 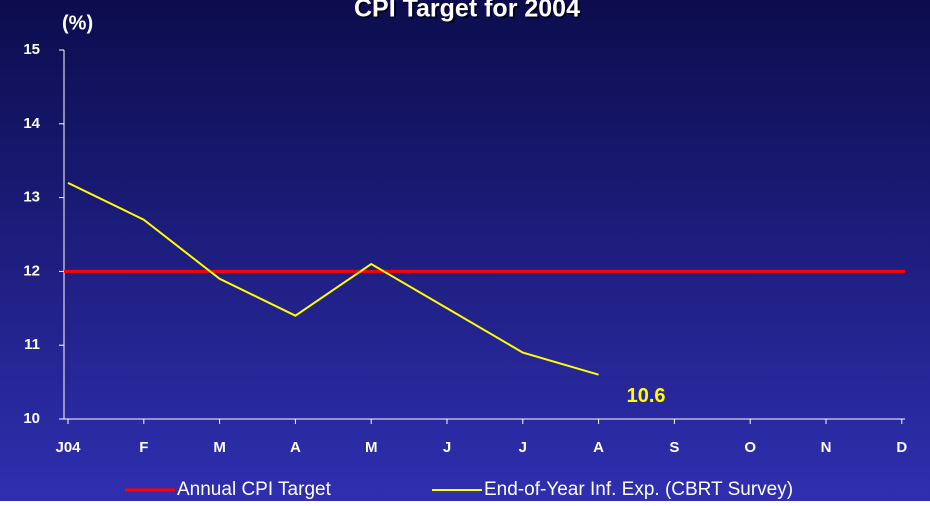 What do you see at coordinates (750, 447) in the screenshot?
I see `x-tick-label: O` at bounding box center [750, 447].